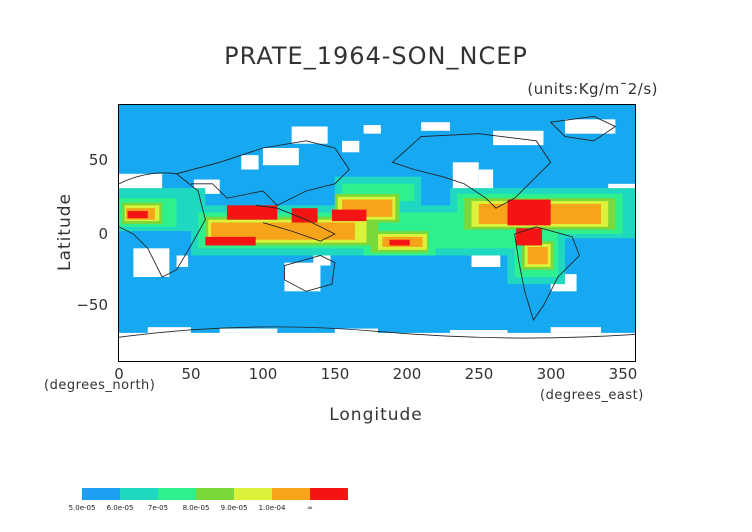 This screenshot has width=752, height=532. Describe the element at coordinates (65, 232) in the screenshot. I see `y-axis-label: Latitude` at that location.